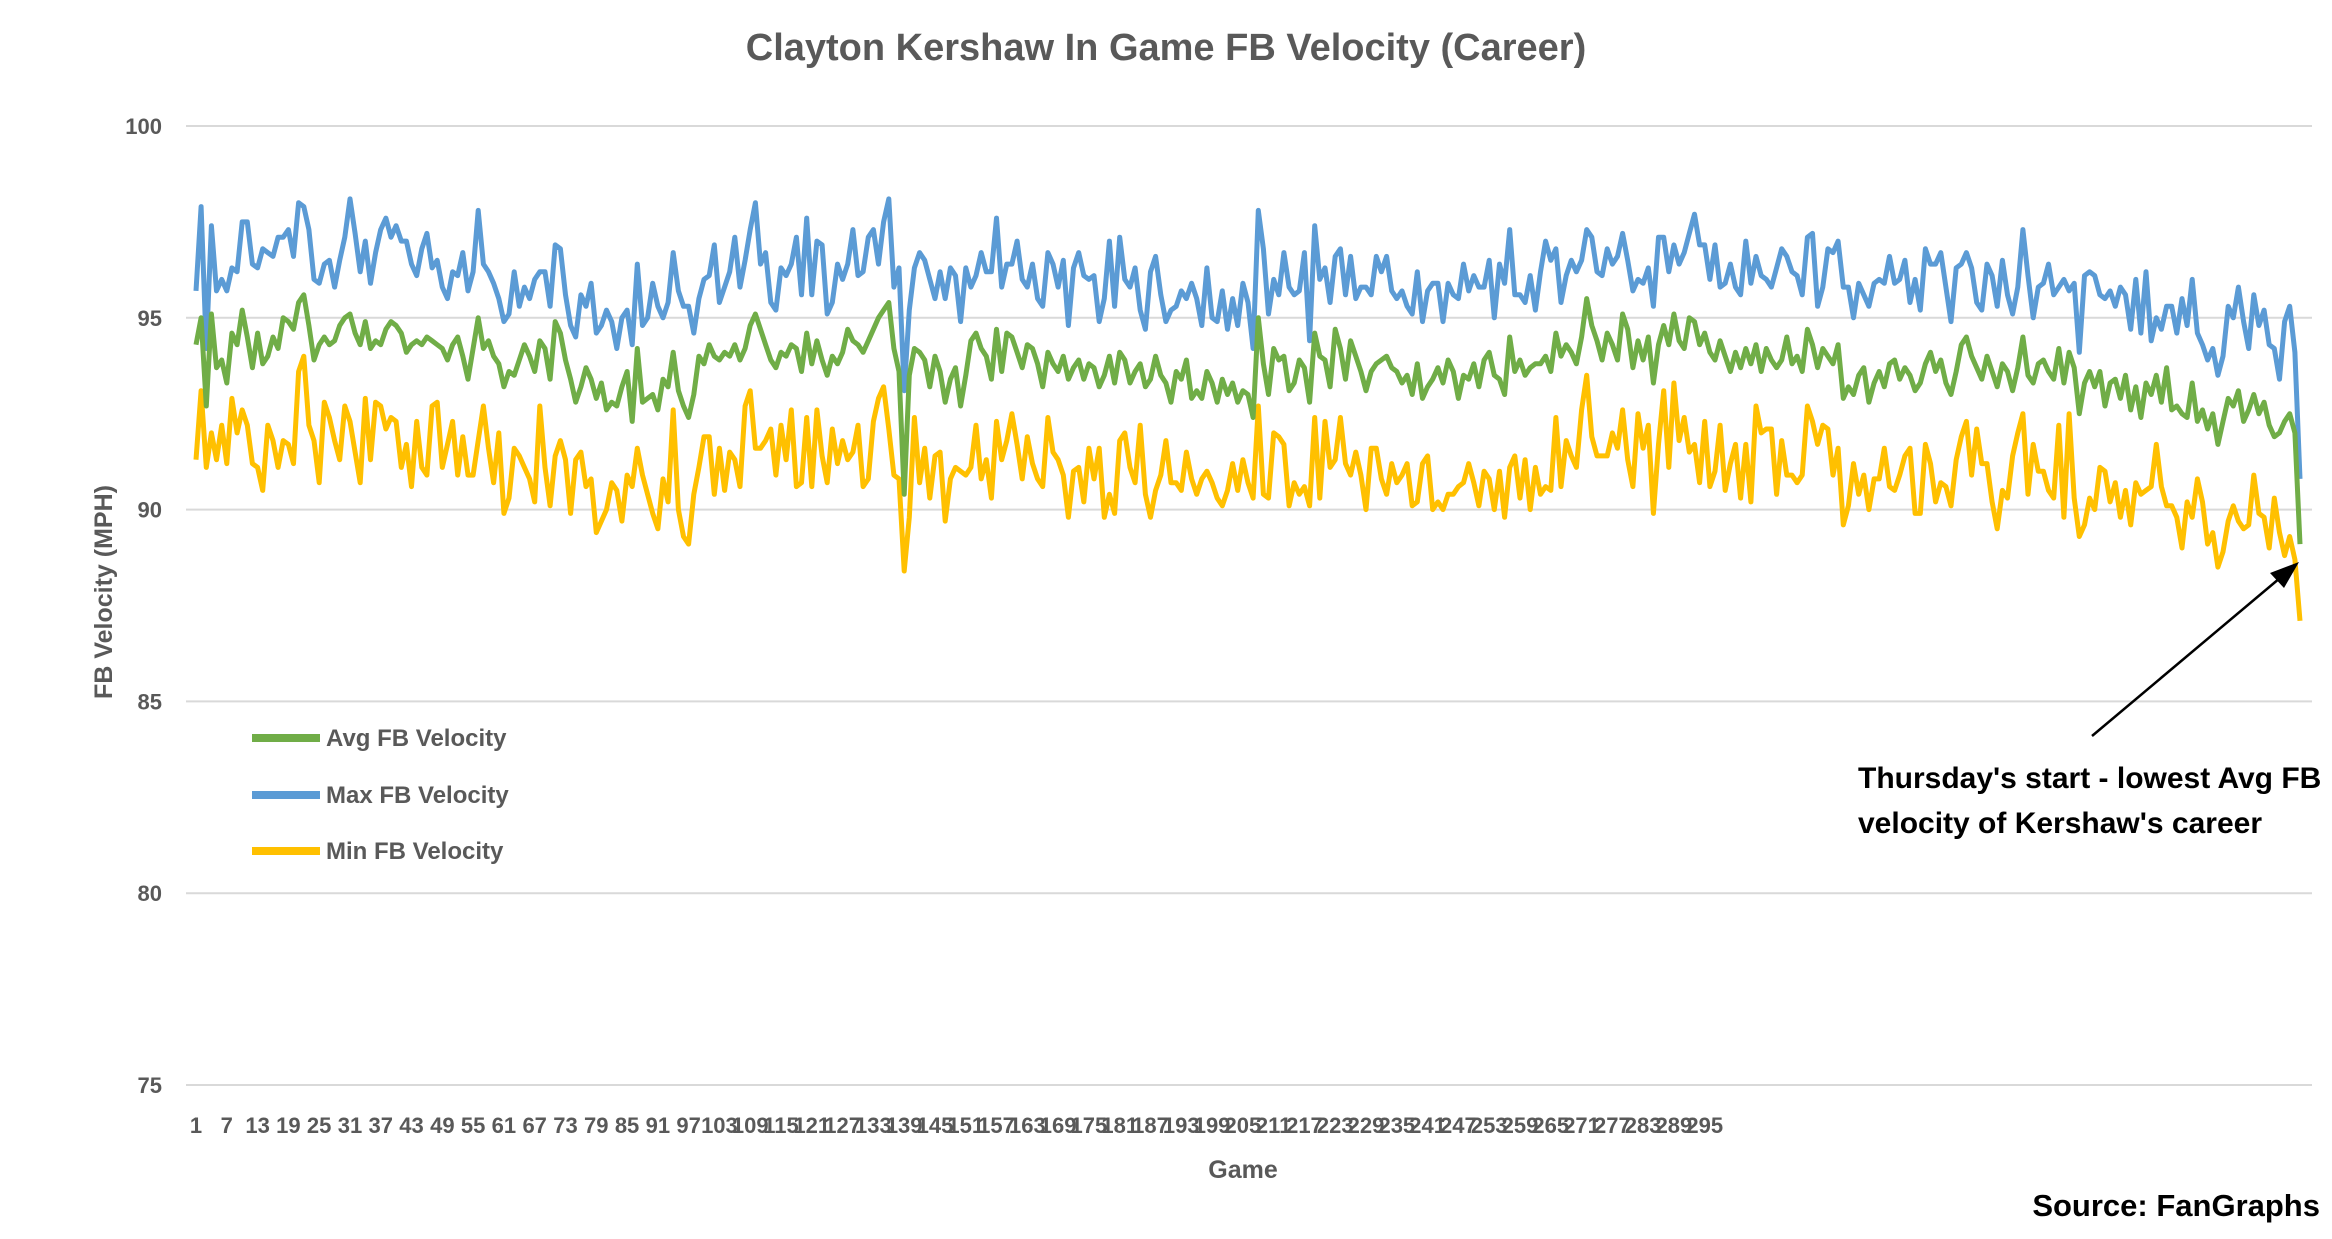 The height and width of the screenshot is (1239, 2332). I want to click on x-tick-label: 91, so click(658, 1125).